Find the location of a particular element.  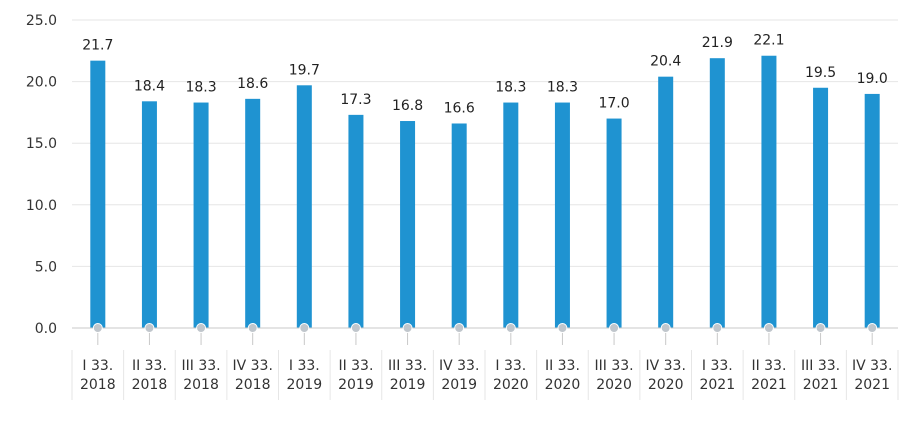

data-label: 17.0 is located at coordinates (613, 104).